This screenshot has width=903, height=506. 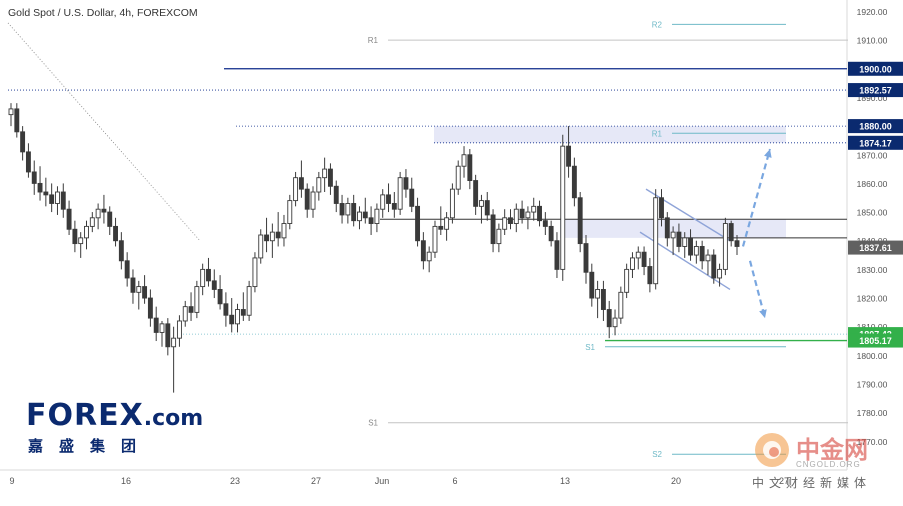 What do you see at coordinates (875, 69) in the screenshot?
I see `price-tag-label: 1900.00` at bounding box center [875, 69].